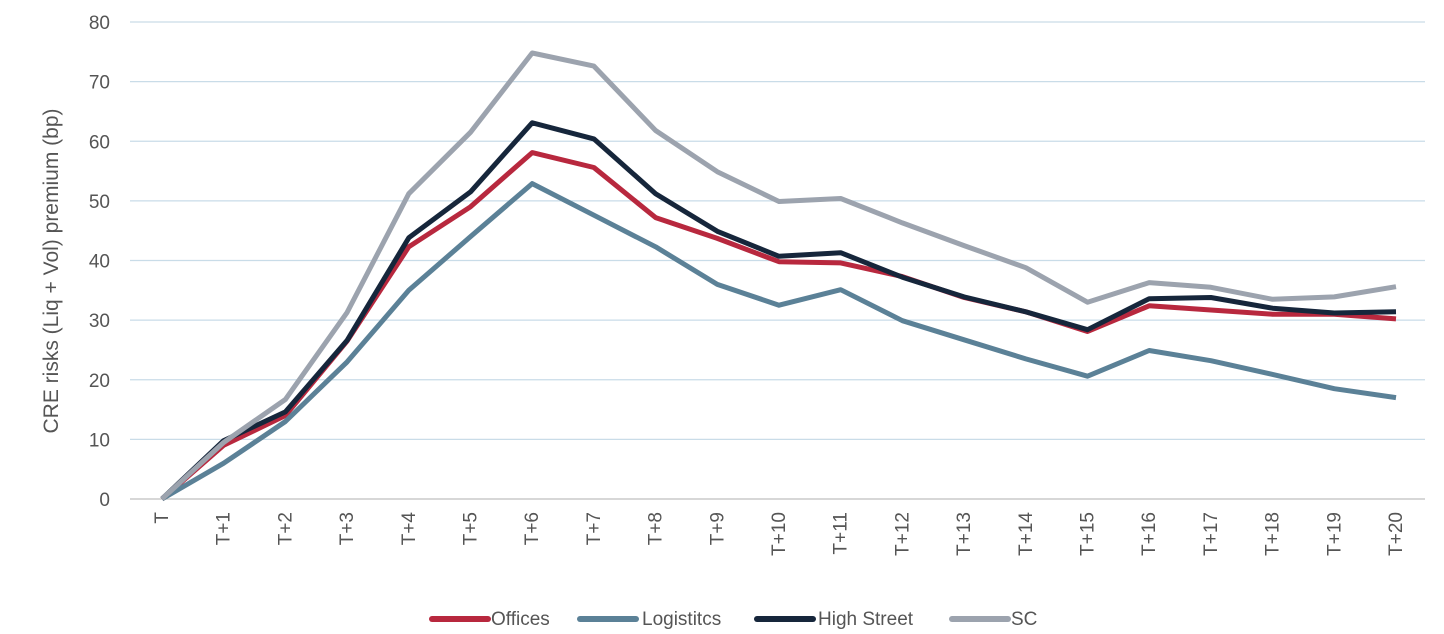 The width and height of the screenshot is (1444, 634). Describe the element at coordinates (224, 528) in the screenshot. I see `x-tick-label: T+1` at that location.